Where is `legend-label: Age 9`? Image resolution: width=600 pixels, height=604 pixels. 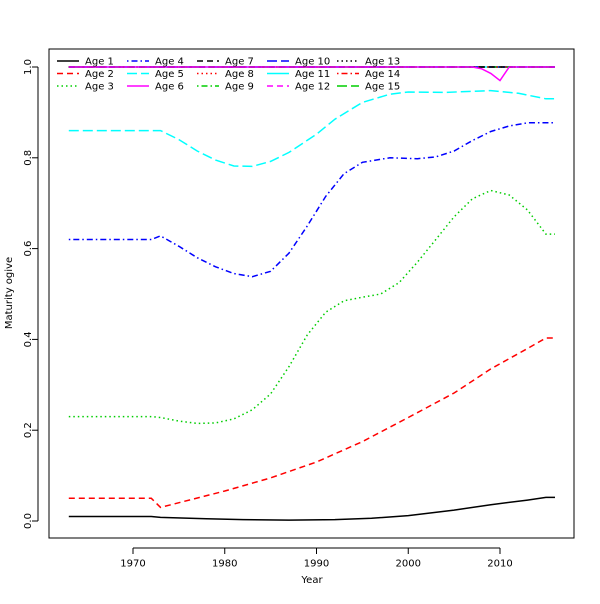 legend-label: Age 9 is located at coordinates (239, 87).